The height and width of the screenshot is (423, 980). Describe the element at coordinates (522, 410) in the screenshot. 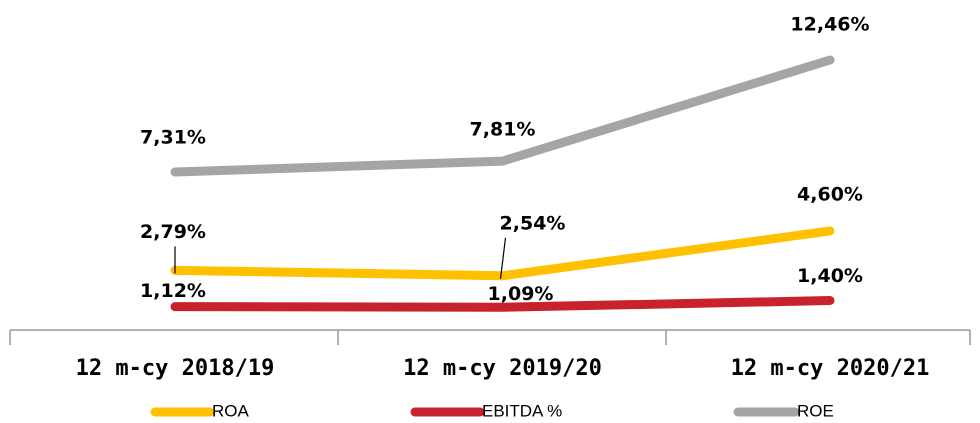

I see `legend-label: EBITDA %` at that location.